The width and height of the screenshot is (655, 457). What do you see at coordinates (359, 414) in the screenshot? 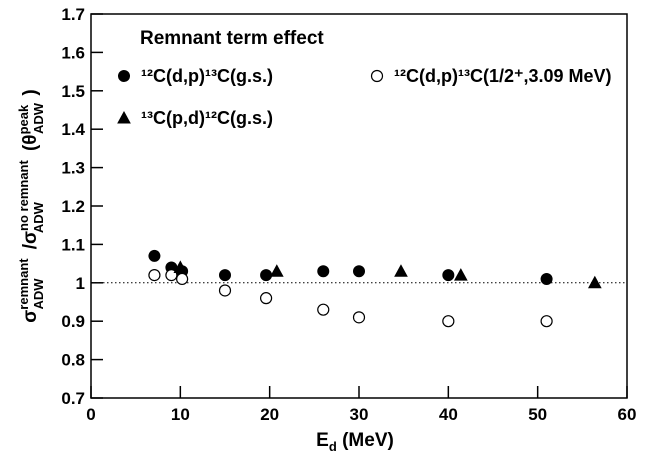
I see `x-tick-label: 30` at bounding box center [359, 414].